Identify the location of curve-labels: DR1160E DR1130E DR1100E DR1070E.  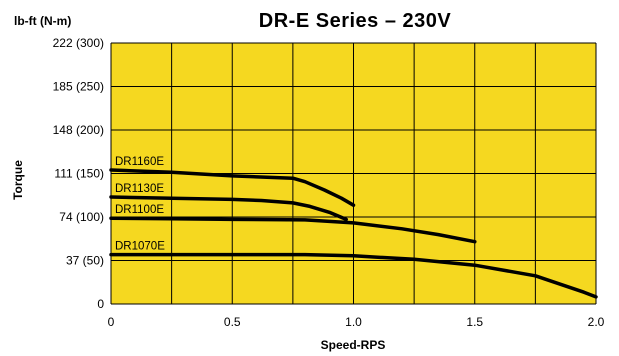
(140, 204).